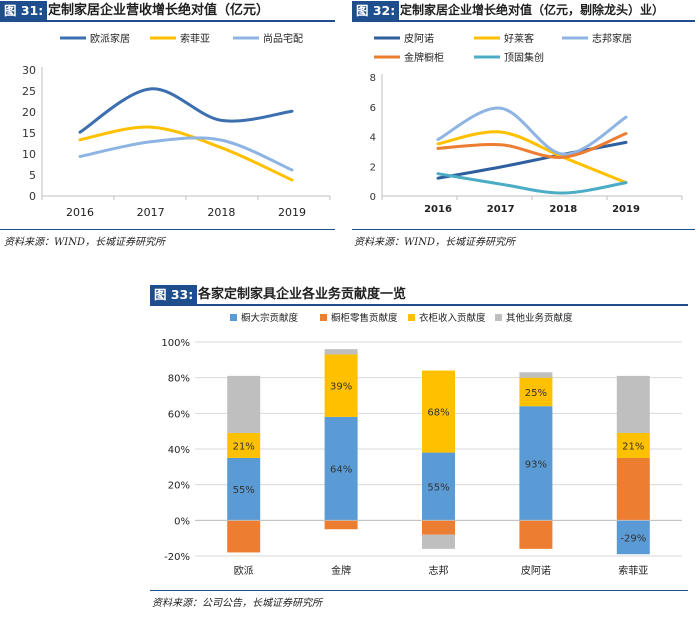  What do you see at coordinates (302, 294) in the screenshot?
I see `figure-33-title: 各家定制家具企业各业务贡献度一览` at bounding box center [302, 294].